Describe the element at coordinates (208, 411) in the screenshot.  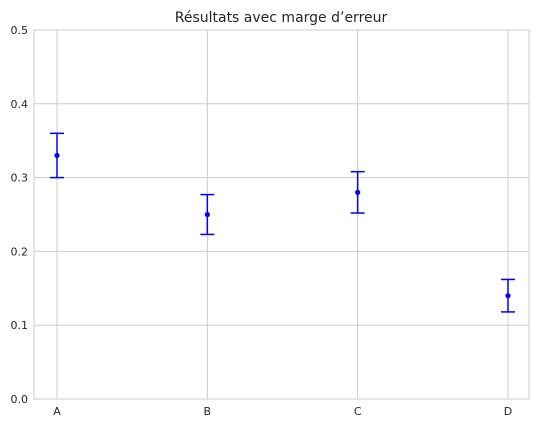
I see `x-tick-label: B` at that location.